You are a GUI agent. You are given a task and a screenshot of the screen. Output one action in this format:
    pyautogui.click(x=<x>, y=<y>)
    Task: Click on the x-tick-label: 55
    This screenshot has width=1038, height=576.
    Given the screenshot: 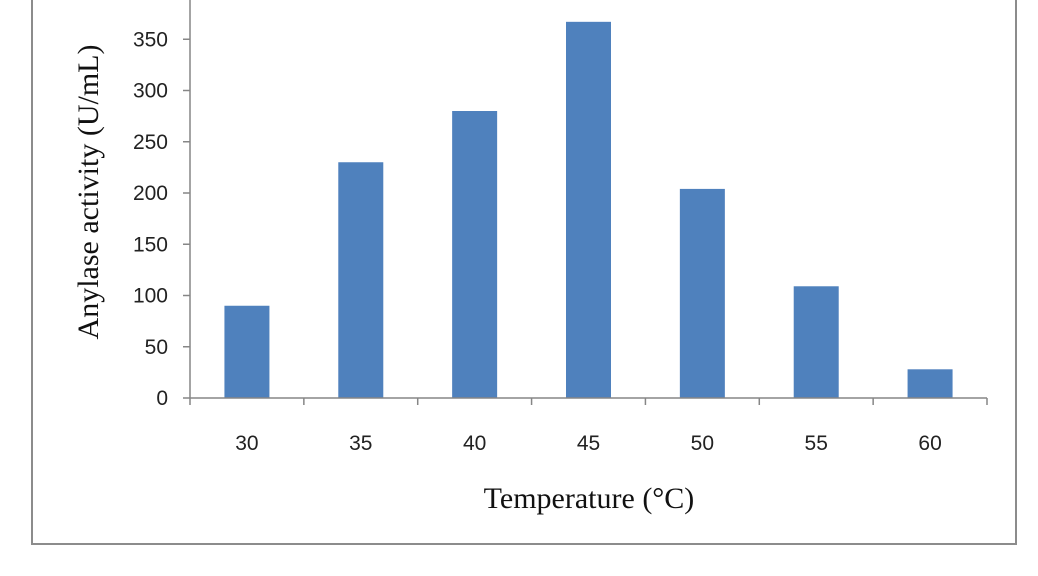 What is the action you would take?
    pyautogui.click(x=816, y=443)
    